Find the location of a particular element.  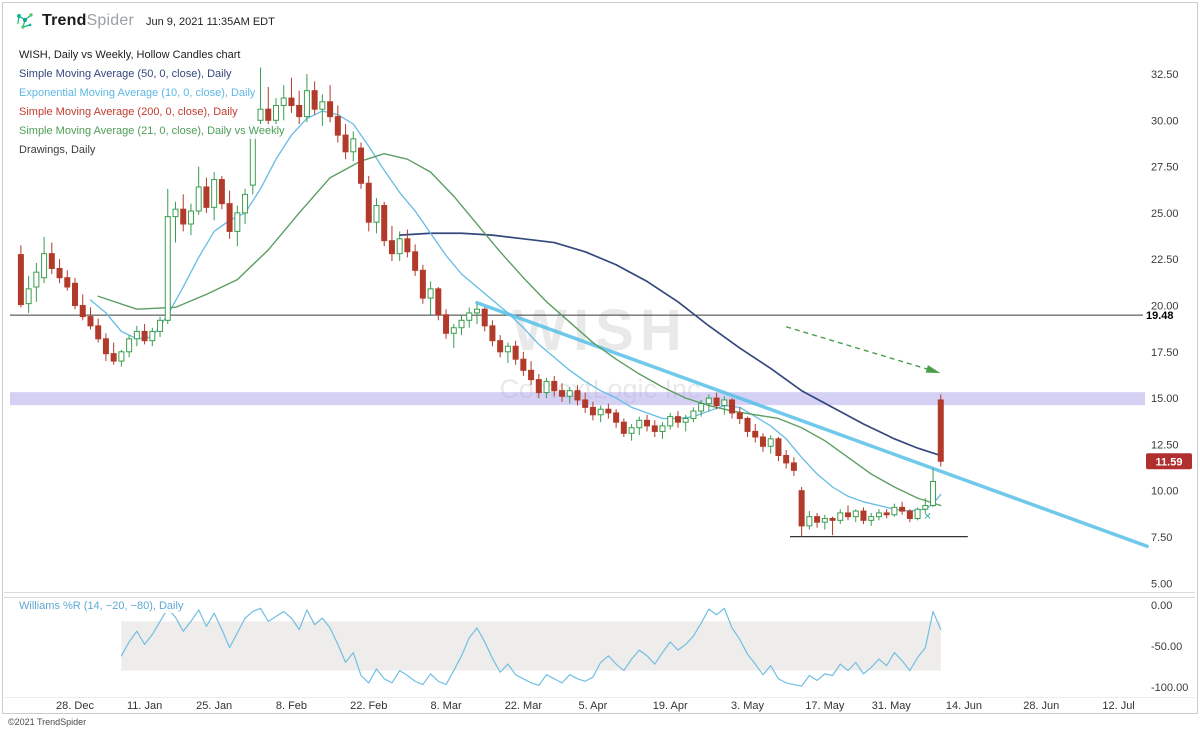

williams-axis-label: -100.00 is located at coordinates (1169, 688).